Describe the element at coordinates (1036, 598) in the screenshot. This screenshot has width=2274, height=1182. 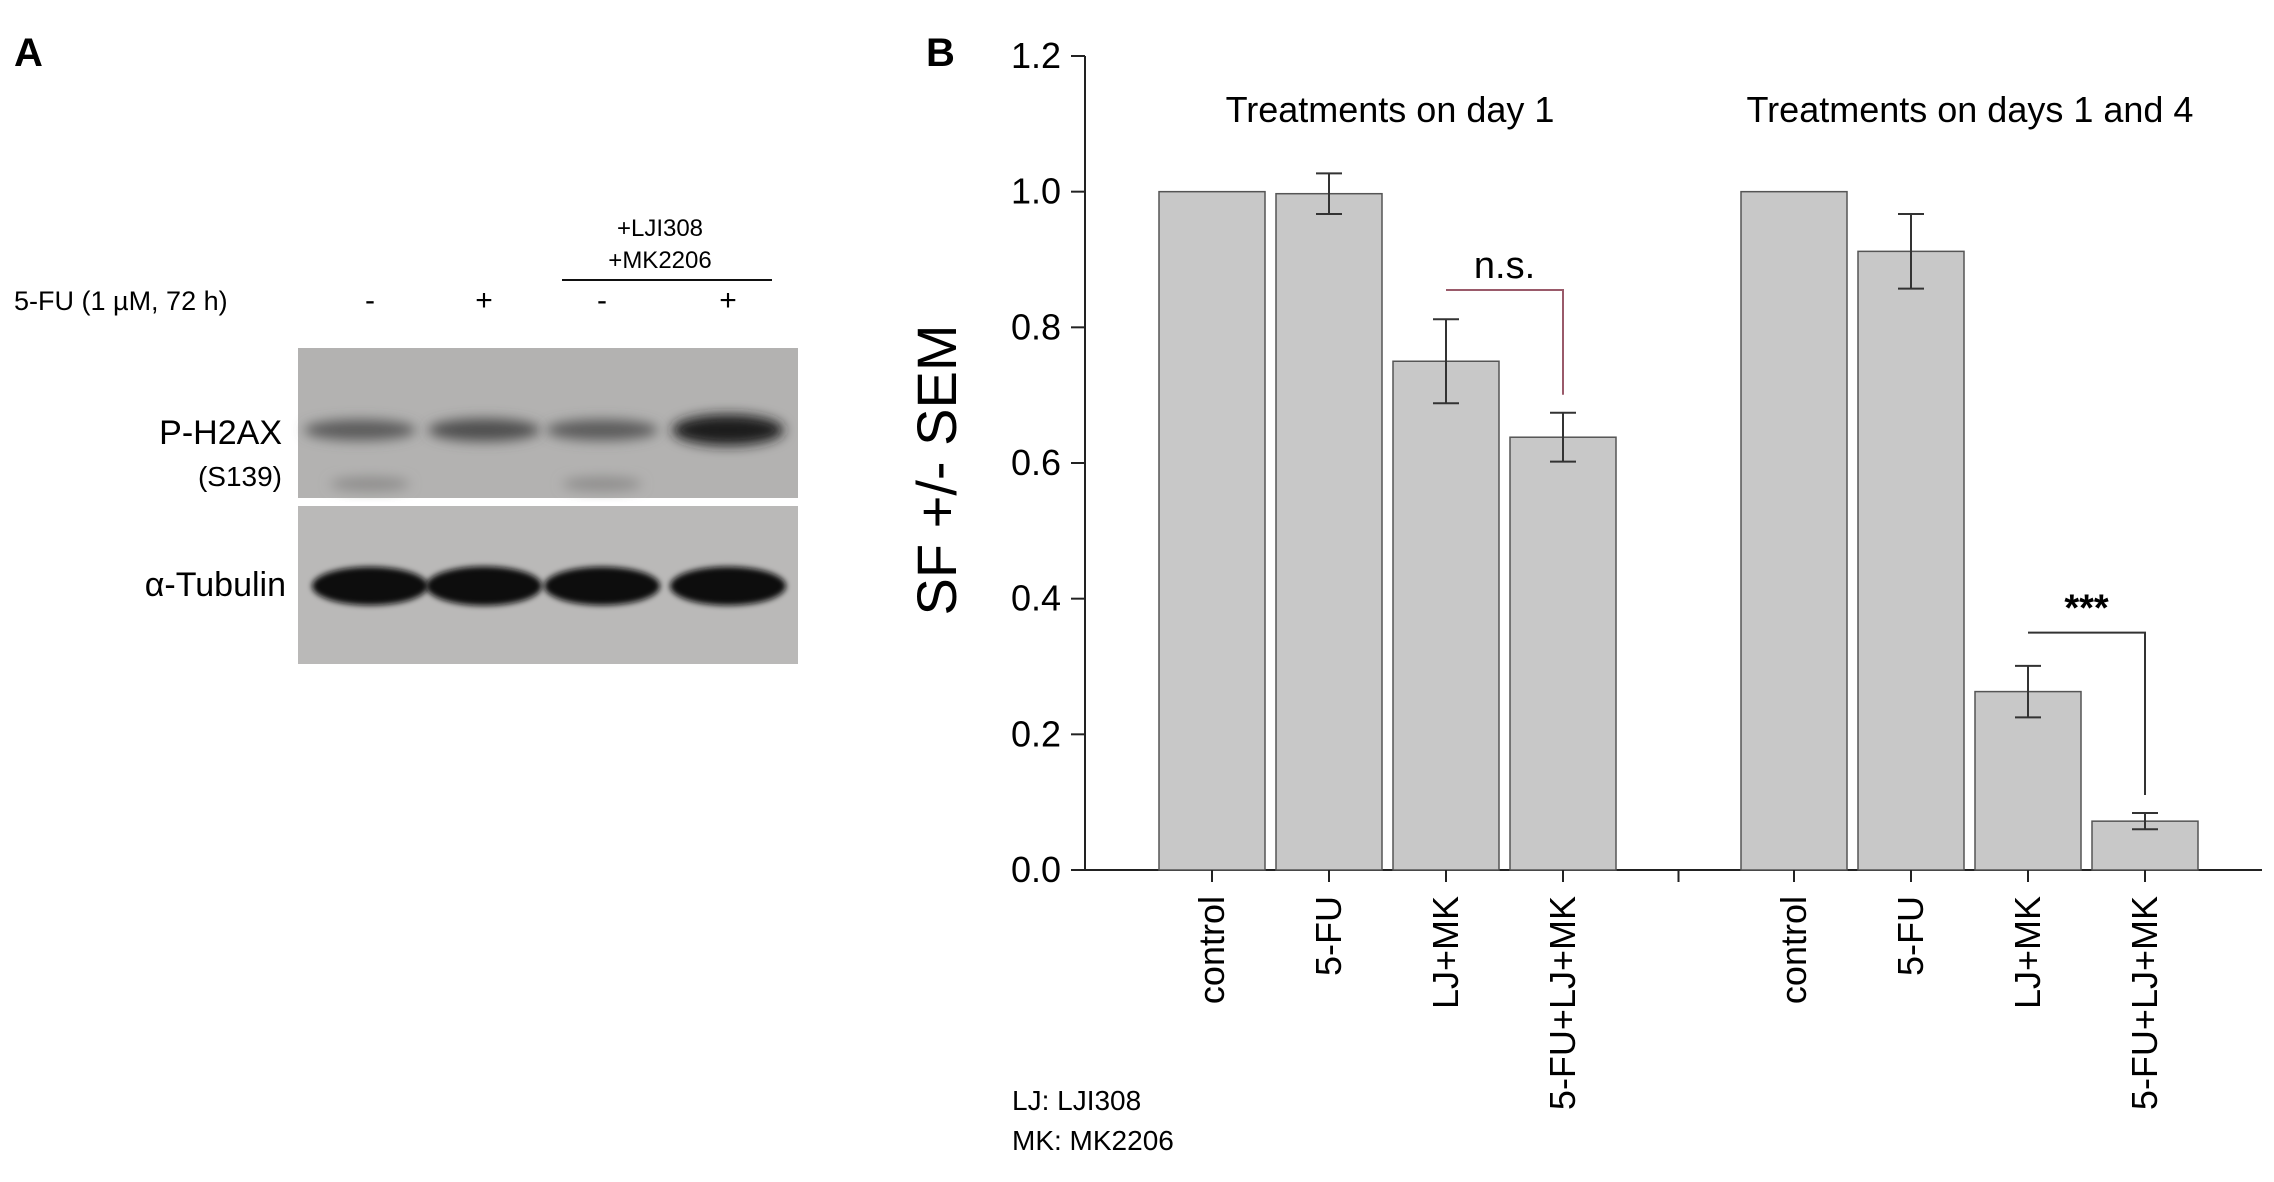
I see `y-tick-label: 0.4` at that location.